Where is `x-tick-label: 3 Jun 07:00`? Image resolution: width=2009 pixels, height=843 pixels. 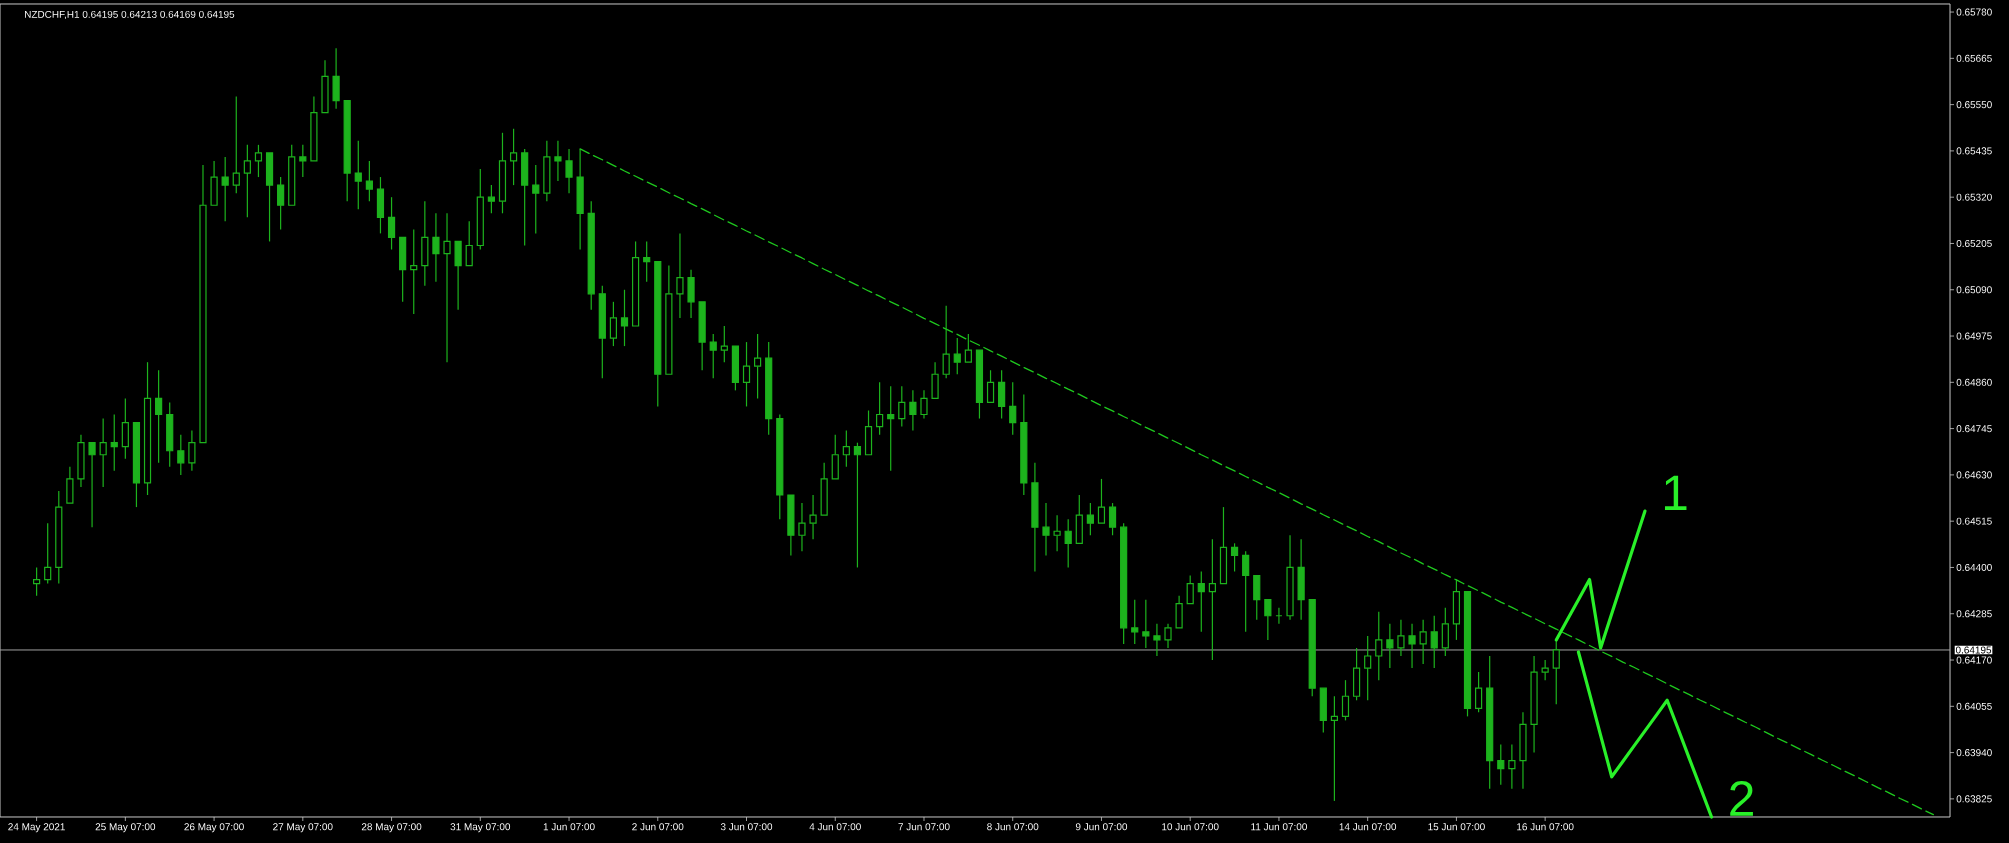
x-tick-label: 3 Jun 07:00 is located at coordinates (746, 827).